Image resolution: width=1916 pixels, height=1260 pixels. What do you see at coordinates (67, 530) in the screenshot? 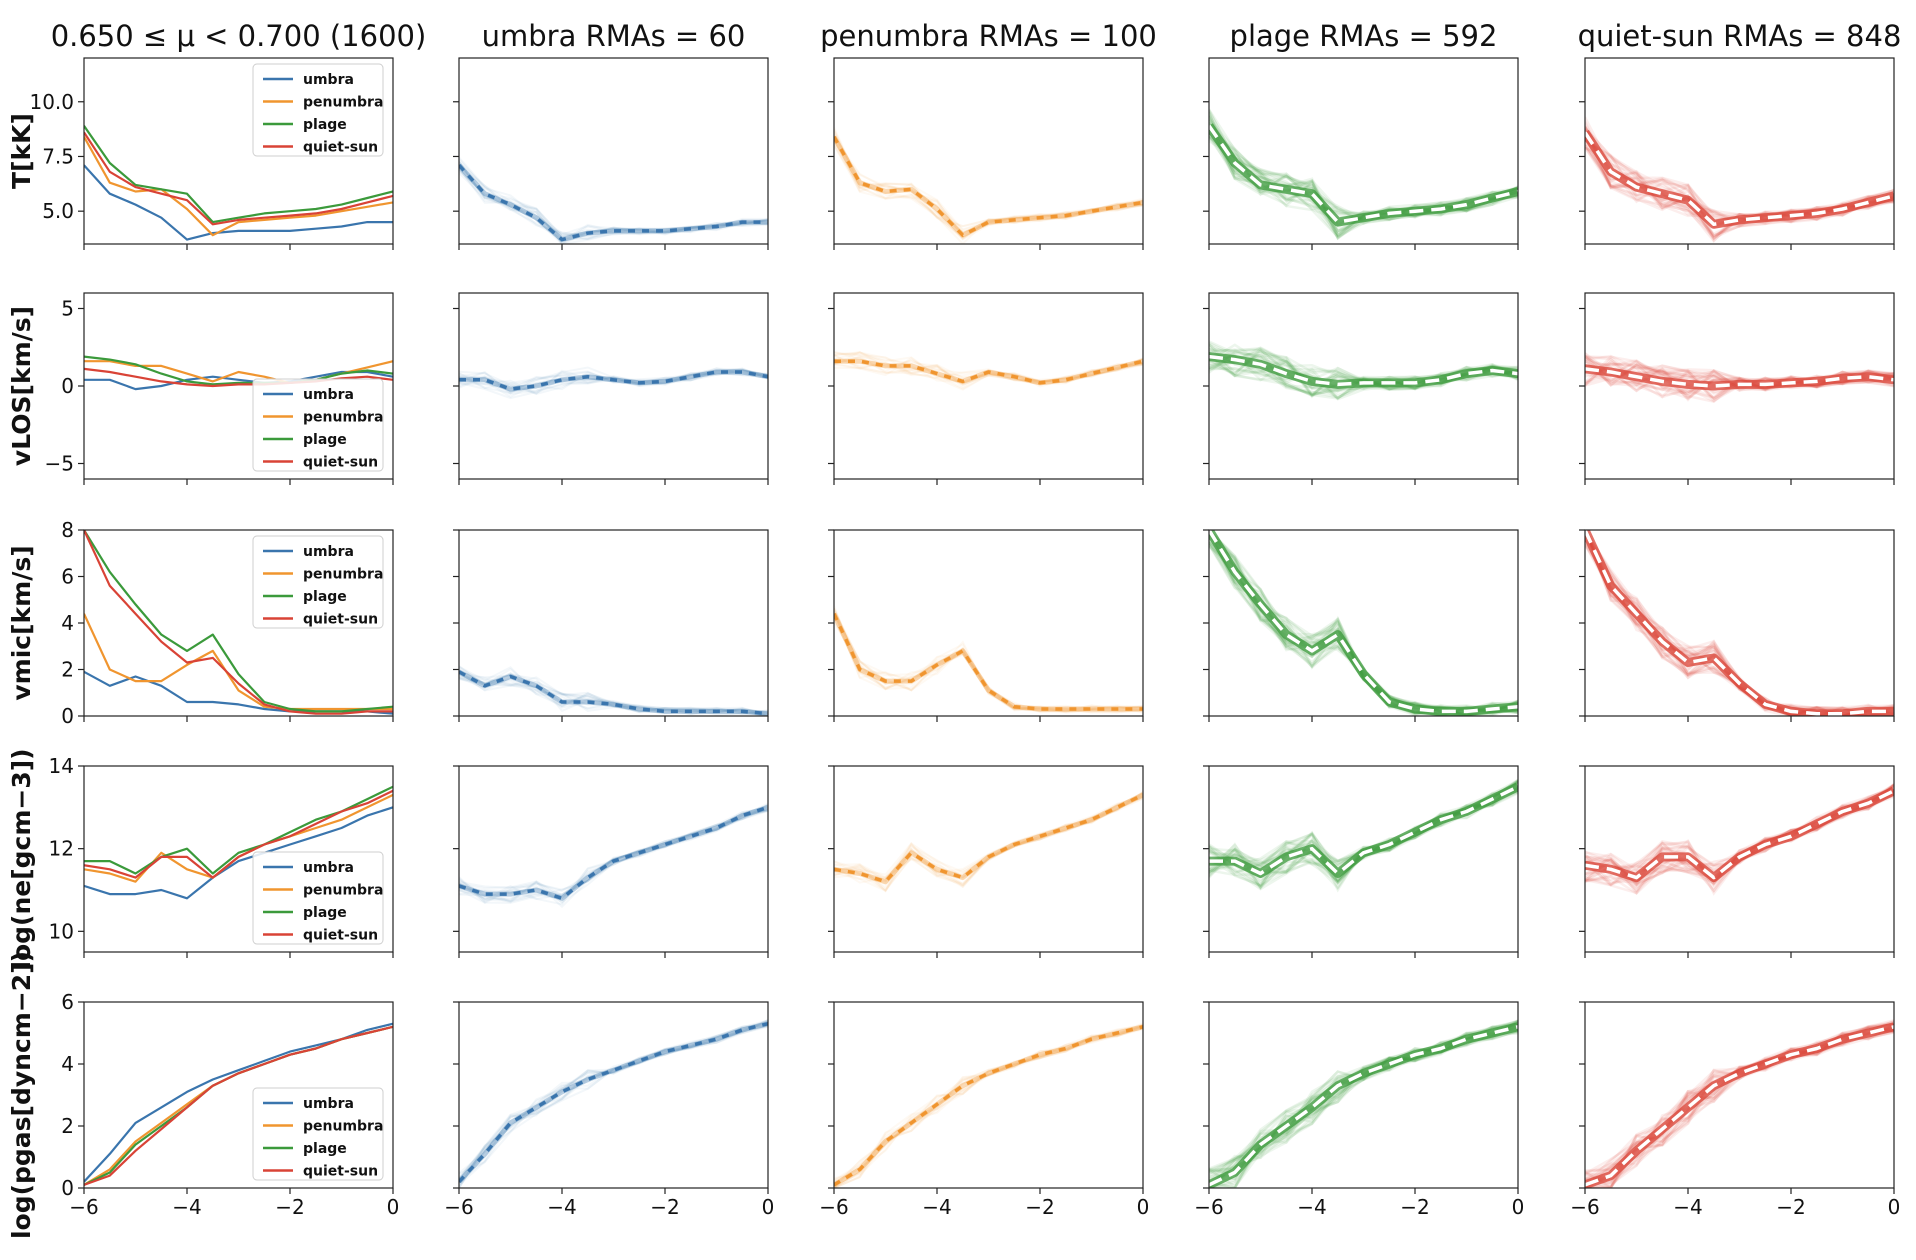
I see `y-tick-label: 8` at bounding box center [67, 530].